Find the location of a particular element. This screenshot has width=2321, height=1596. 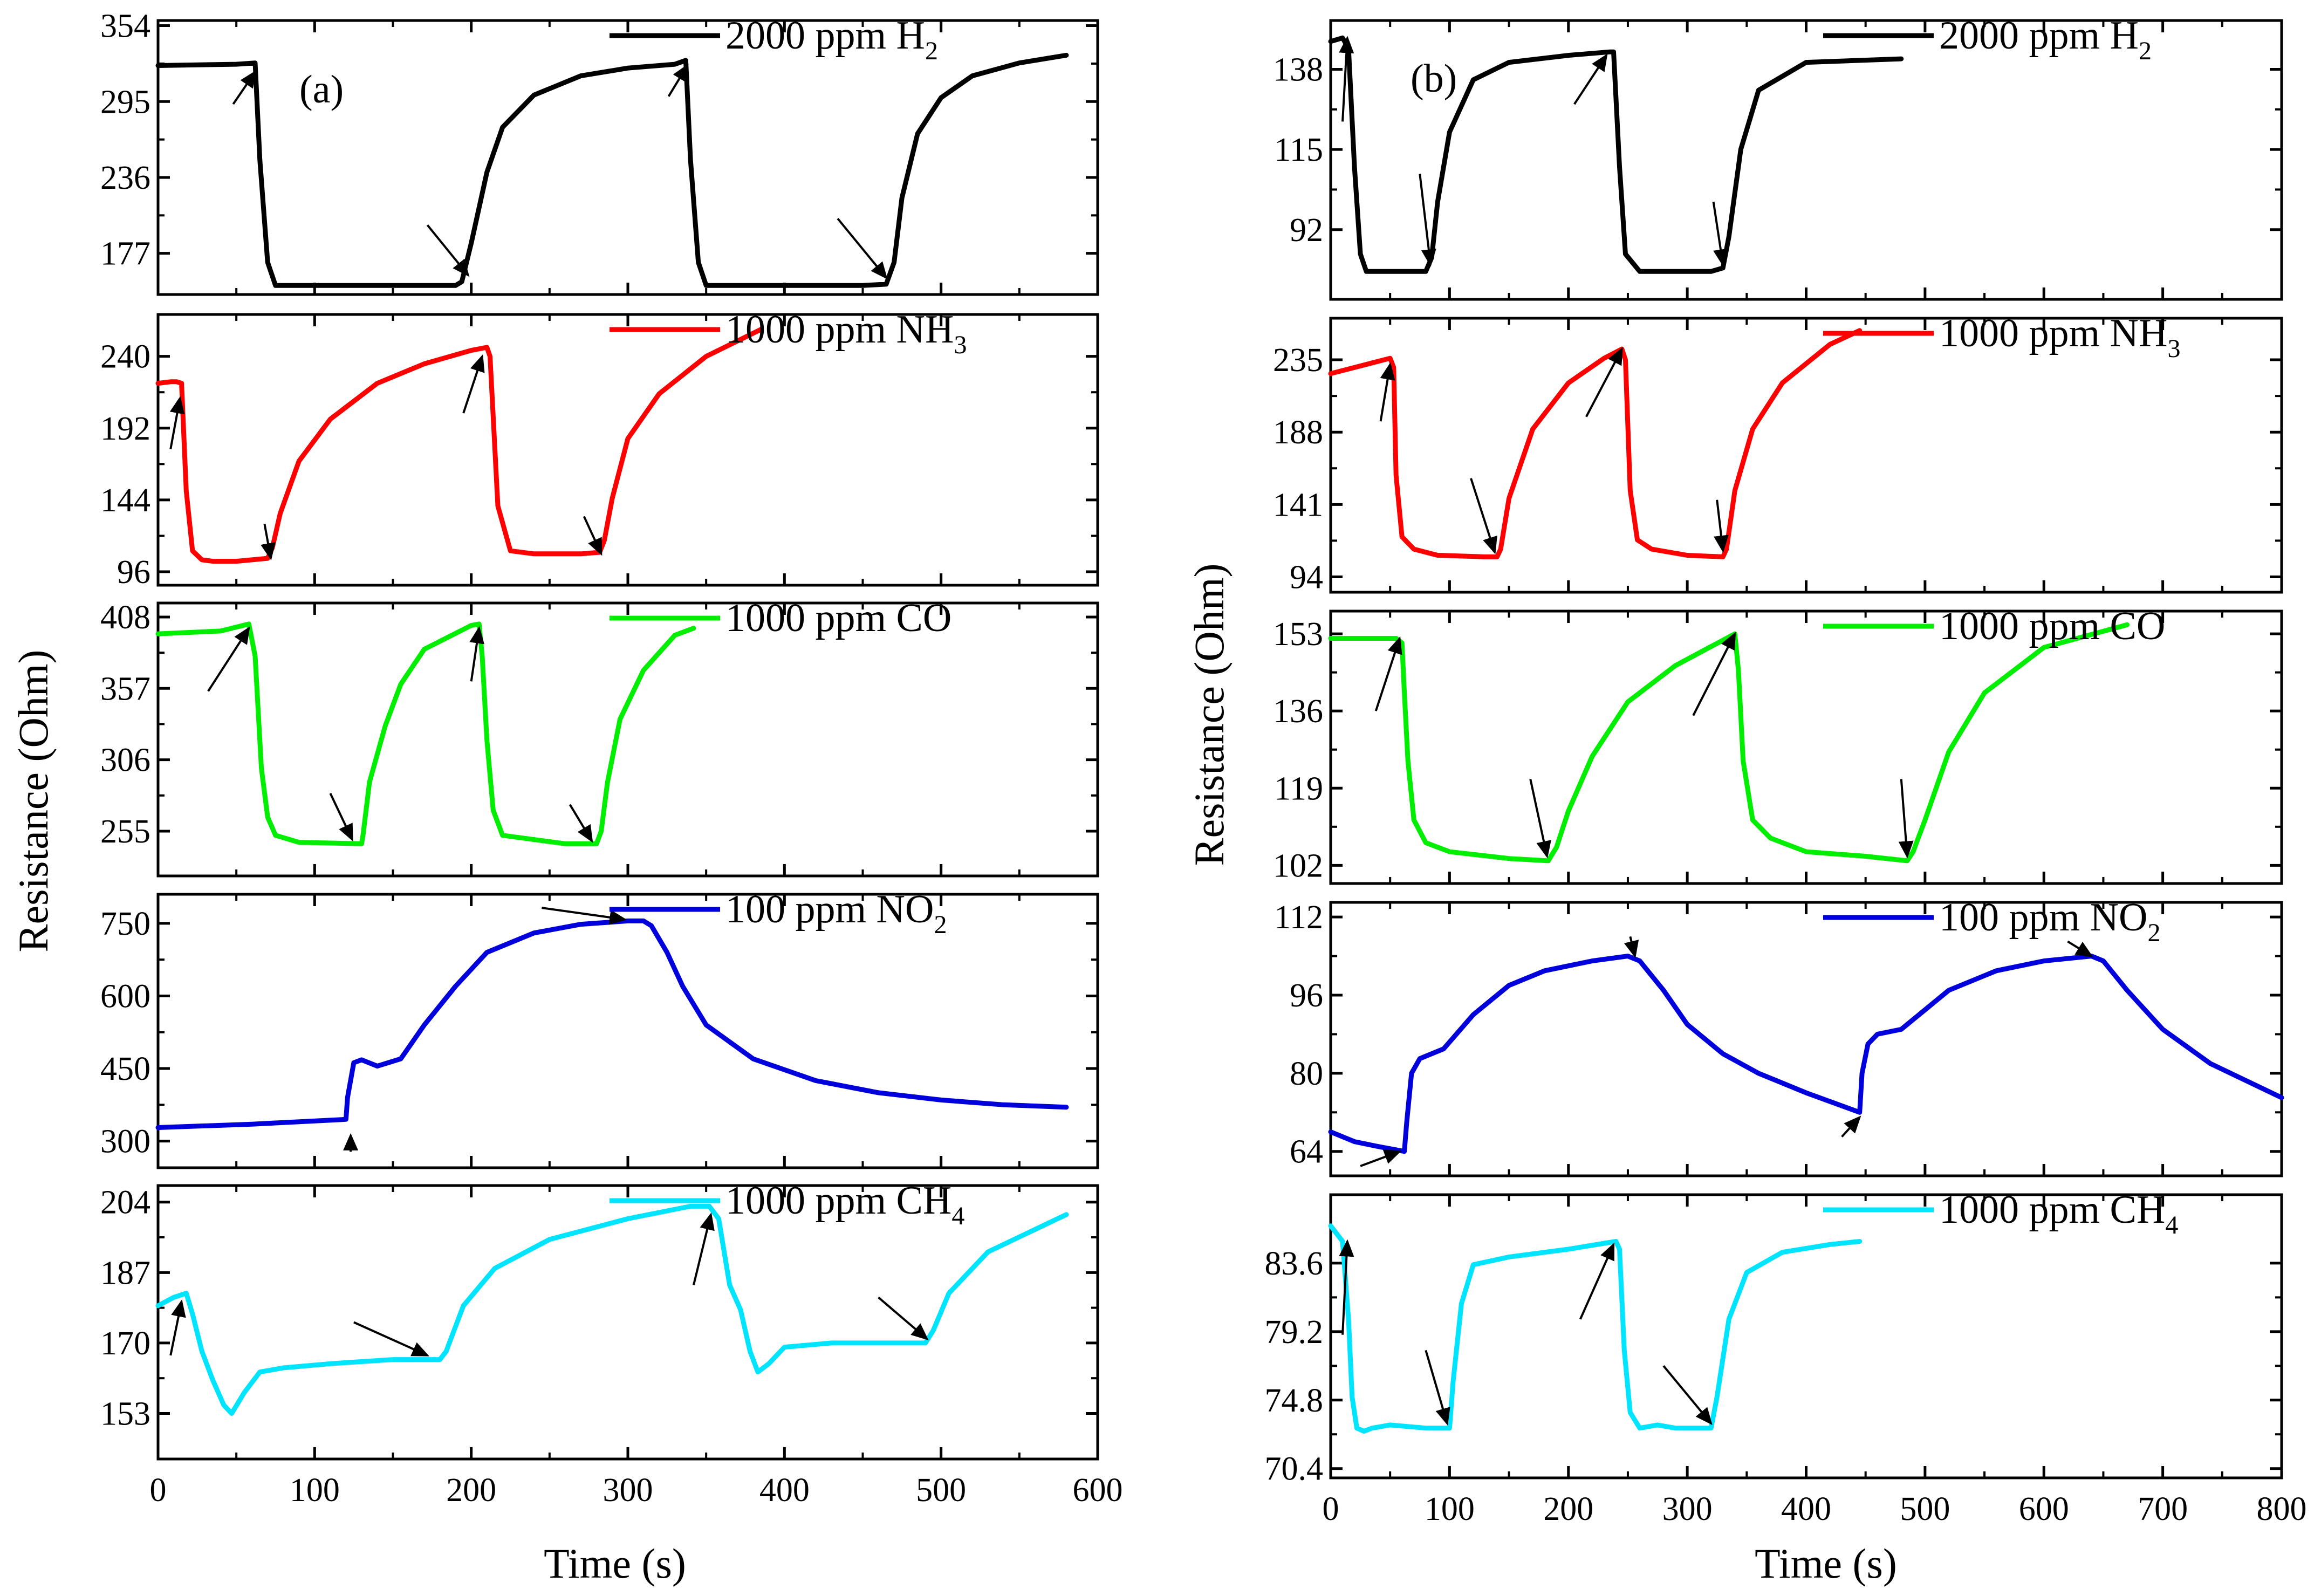

chart-b-2: 102 119 136 153 1000 ppm CO is located at coordinates (1778, 745).